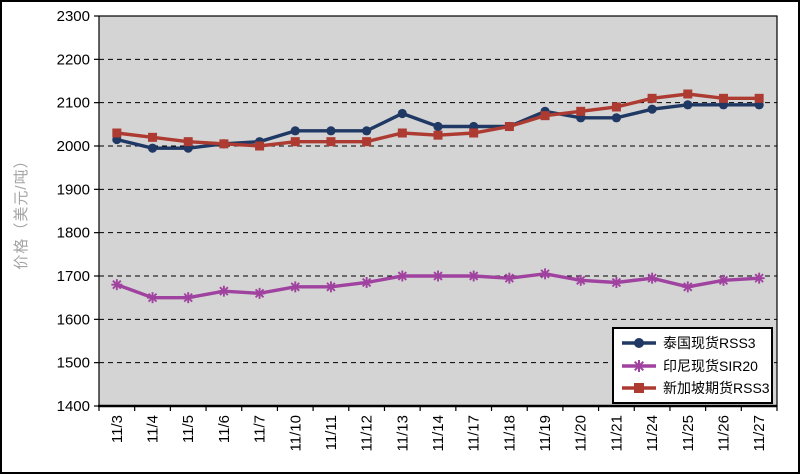 The image size is (800, 474). What do you see at coordinates (188, 429) in the screenshot?
I see `x-tick-label: 11/5` at bounding box center [188, 429].